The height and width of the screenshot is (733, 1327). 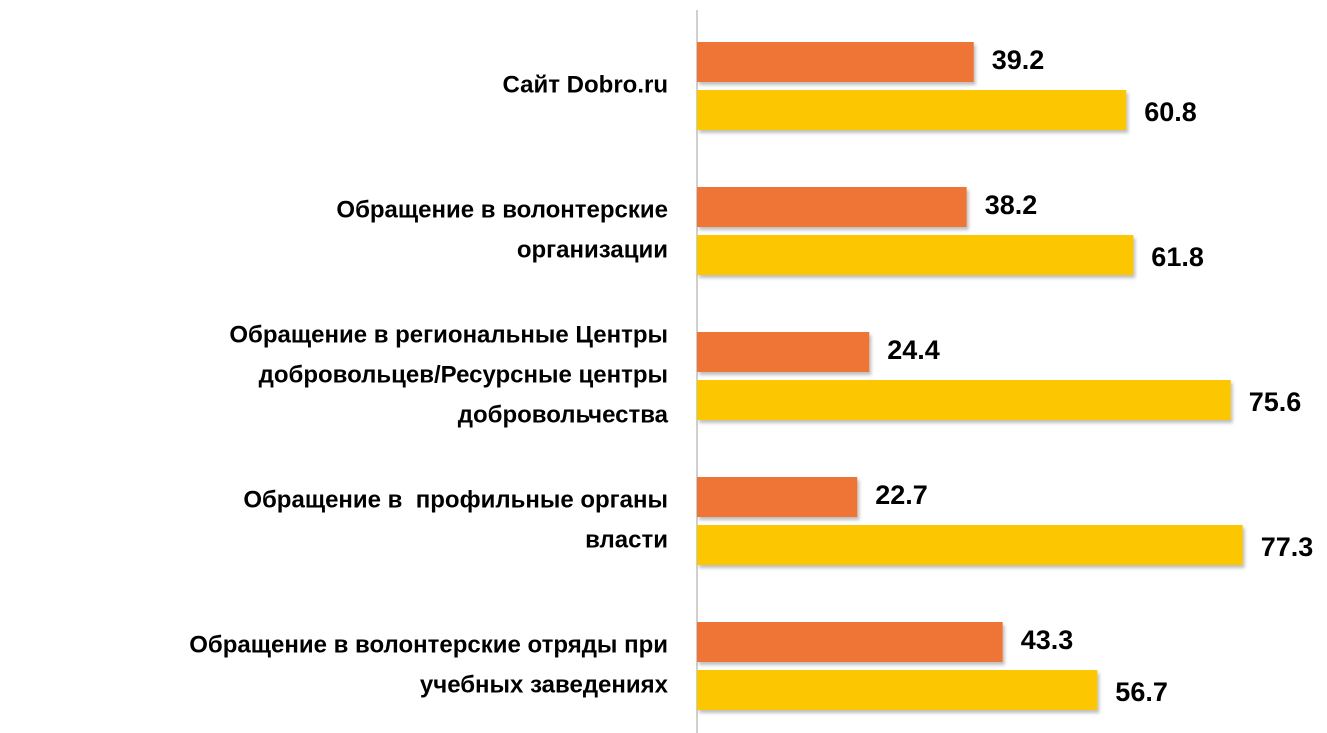 I want to click on category-label: учебных заведениях, so click(x=544, y=684).